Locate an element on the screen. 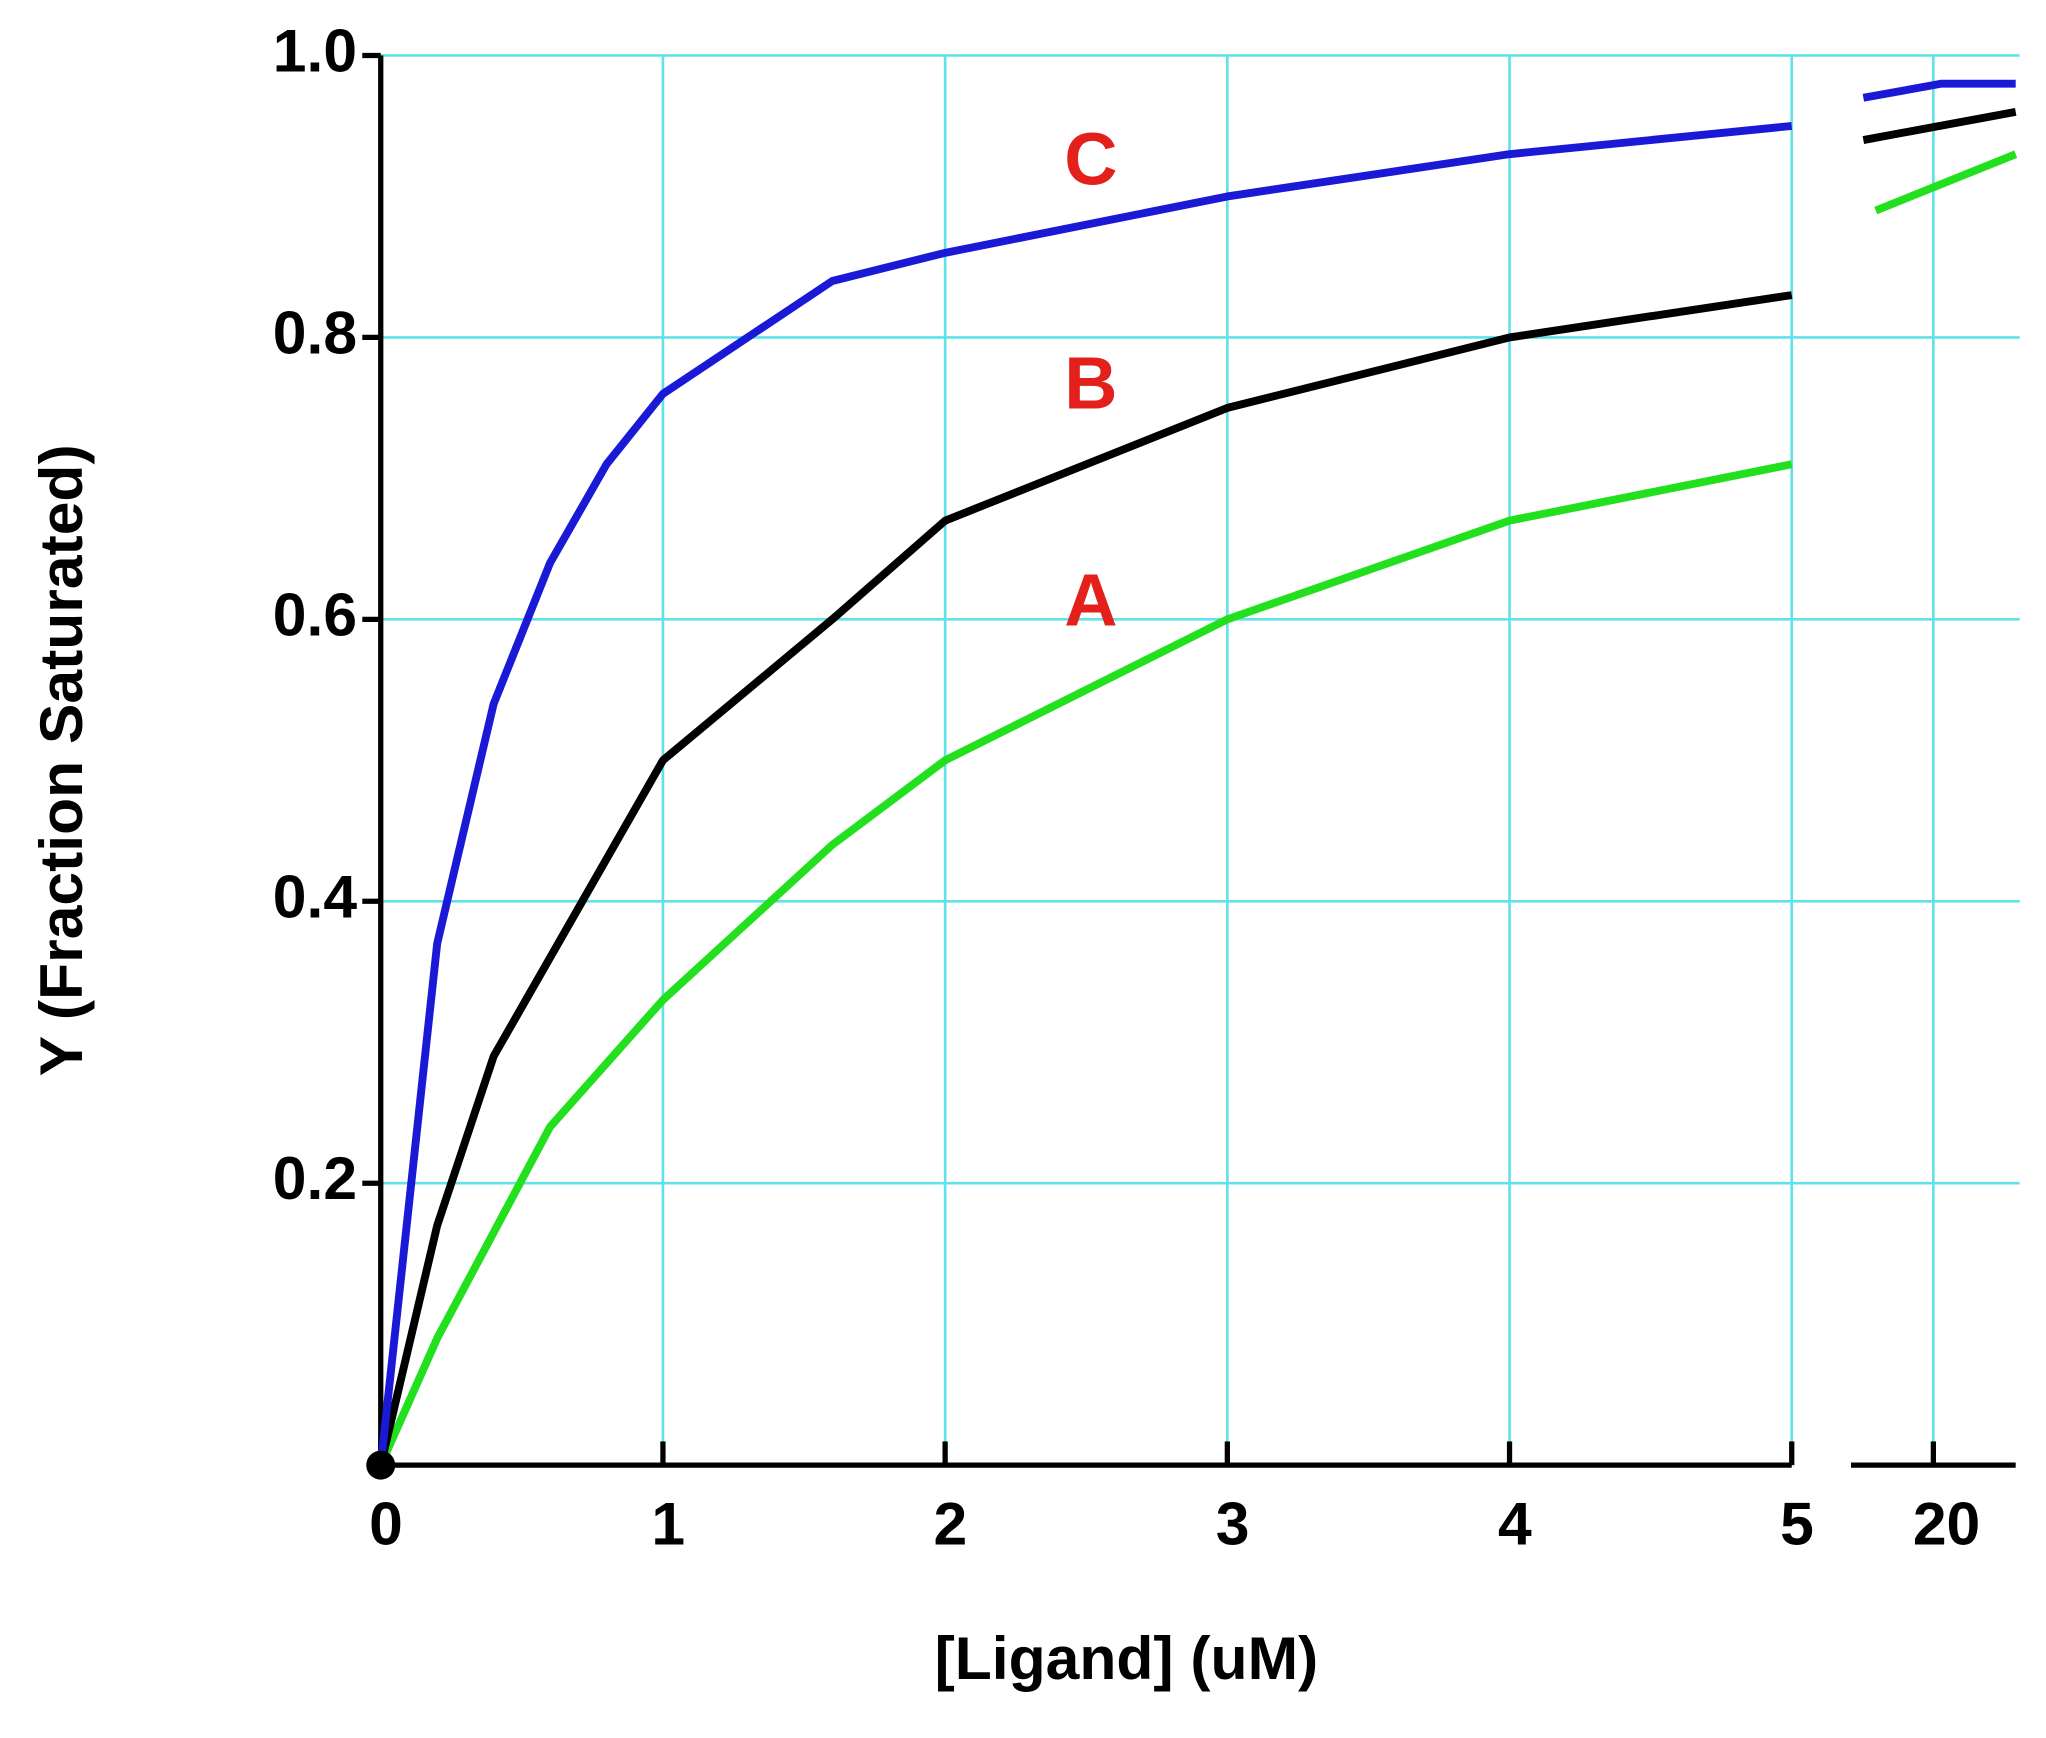 The width and height of the screenshot is (2046, 1738). y-axis-title: Y (Fraction Saturated) is located at coordinates (61, 760).